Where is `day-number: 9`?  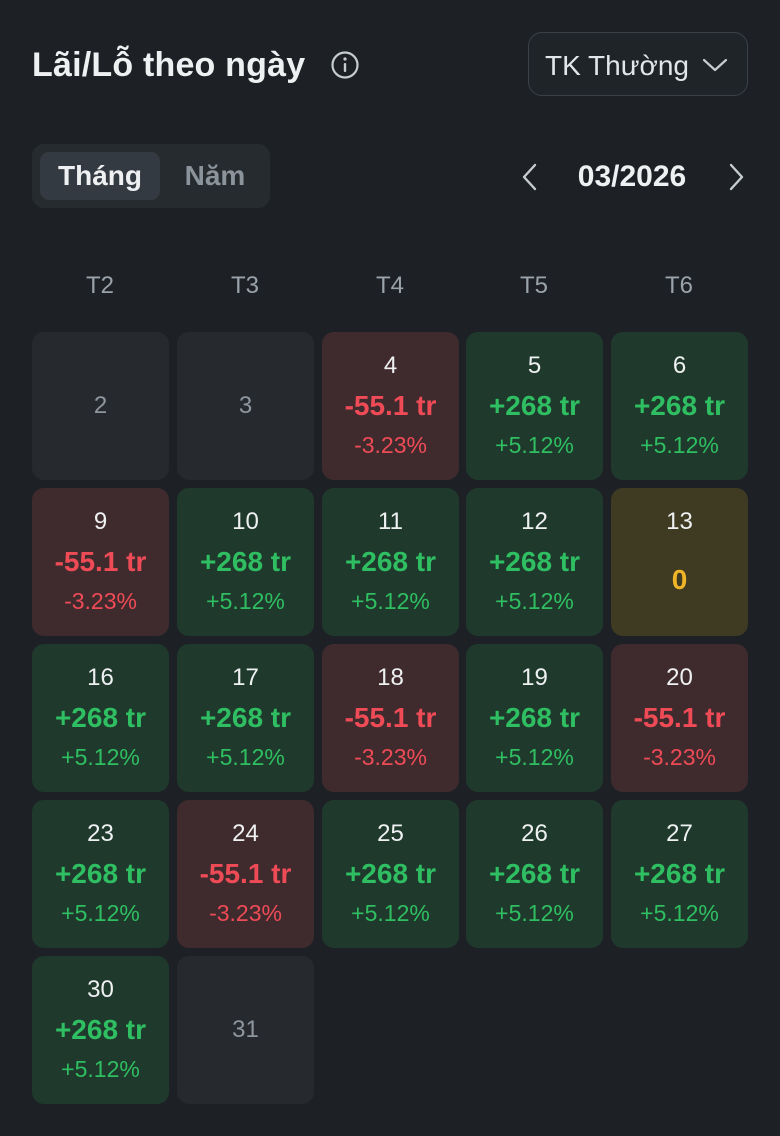 day-number: 9 is located at coordinates (100, 521).